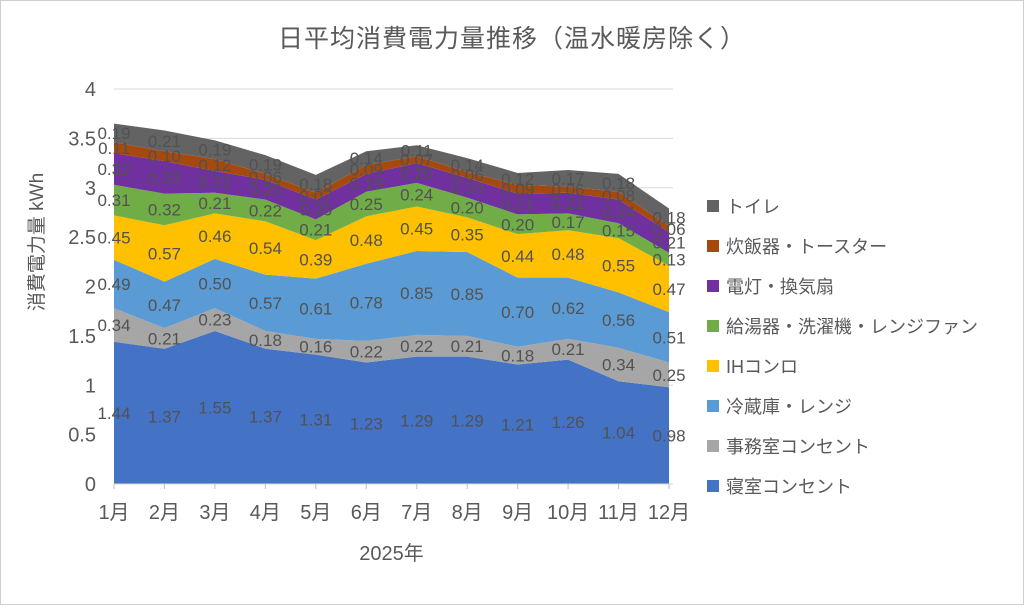  I want to click on x-tick-label: 5月, so click(315, 513).